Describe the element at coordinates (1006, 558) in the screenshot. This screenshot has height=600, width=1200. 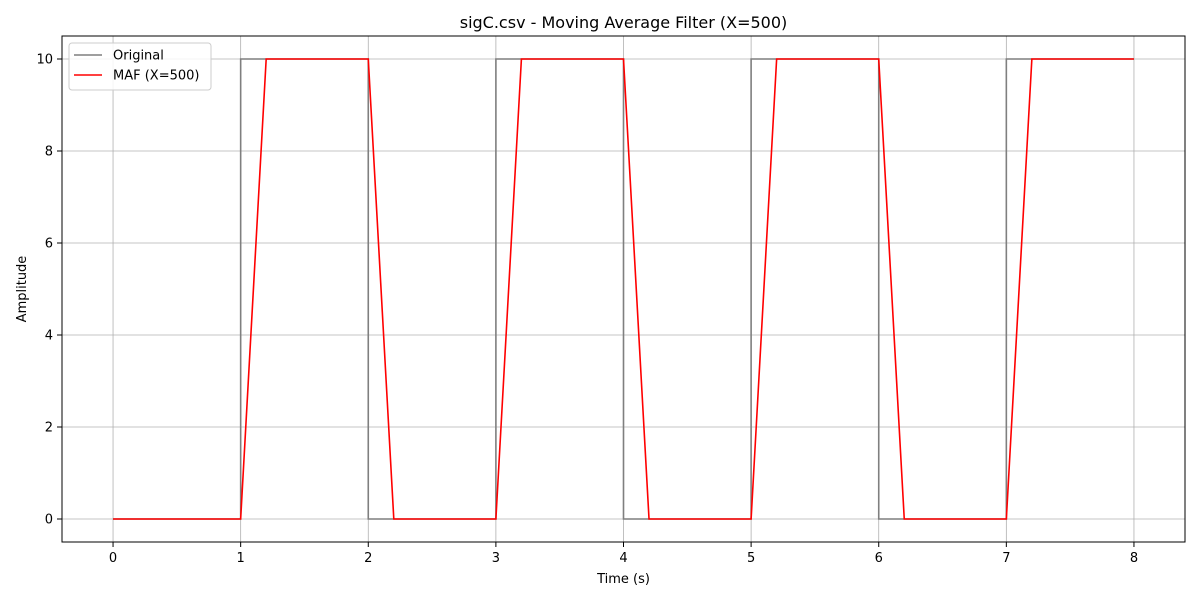
I see `x-tick-label: 7` at that location.